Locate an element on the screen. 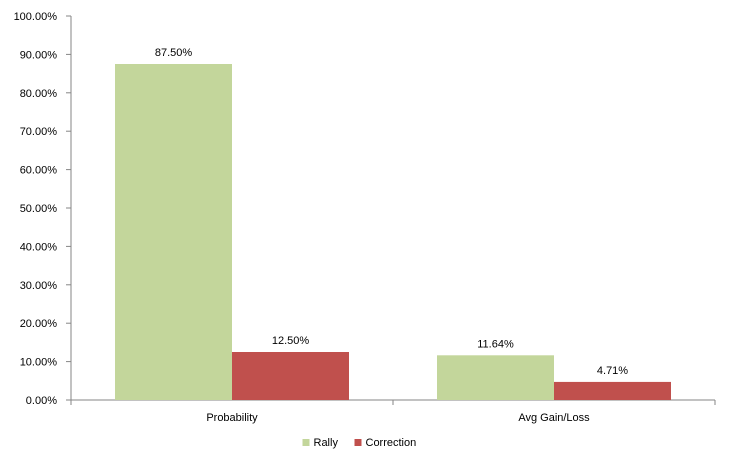  legend-label-rally: Rally is located at coordinates (326, 443).